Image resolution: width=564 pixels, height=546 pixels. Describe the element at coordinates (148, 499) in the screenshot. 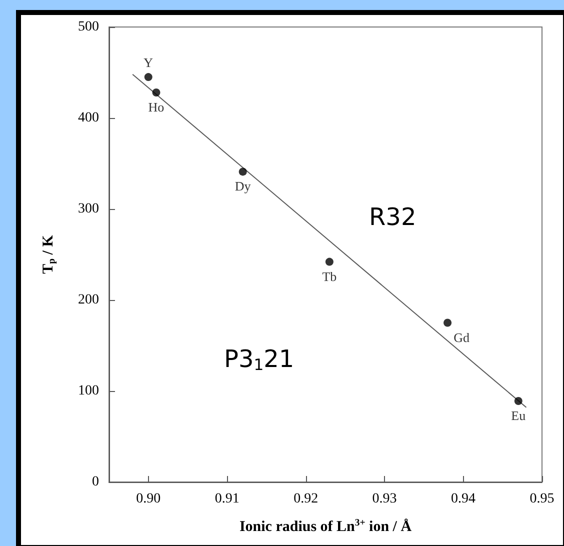

I see `x-tick-label: 0.90` at that location.